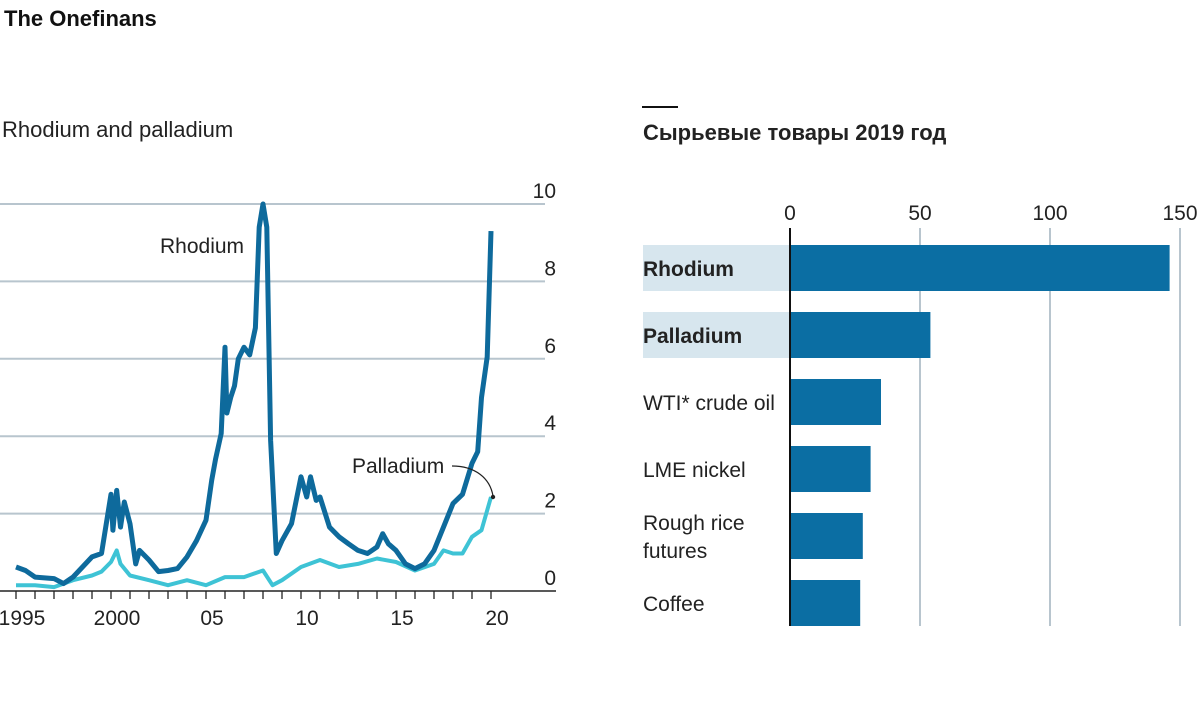 Image resolution: width=1200 pixels, height=708 pixels. Describe the element at coordinates (493, 497) in the screenshot. I see `palladium-leader-dot` at that location.